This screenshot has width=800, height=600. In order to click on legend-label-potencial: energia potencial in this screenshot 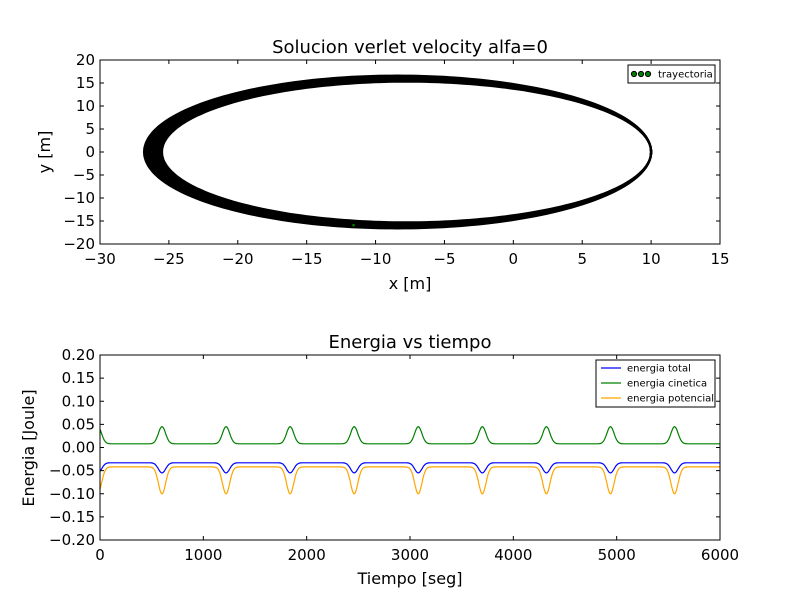, I will do `click(670, 399)`.